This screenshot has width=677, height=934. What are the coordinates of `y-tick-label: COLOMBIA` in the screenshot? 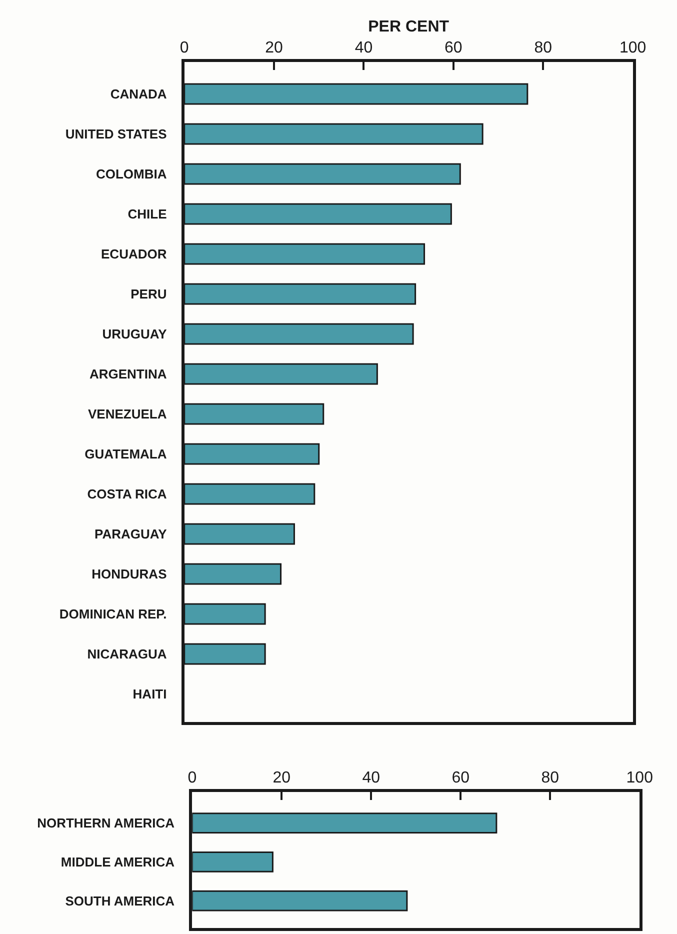 It's located at (132, 174).